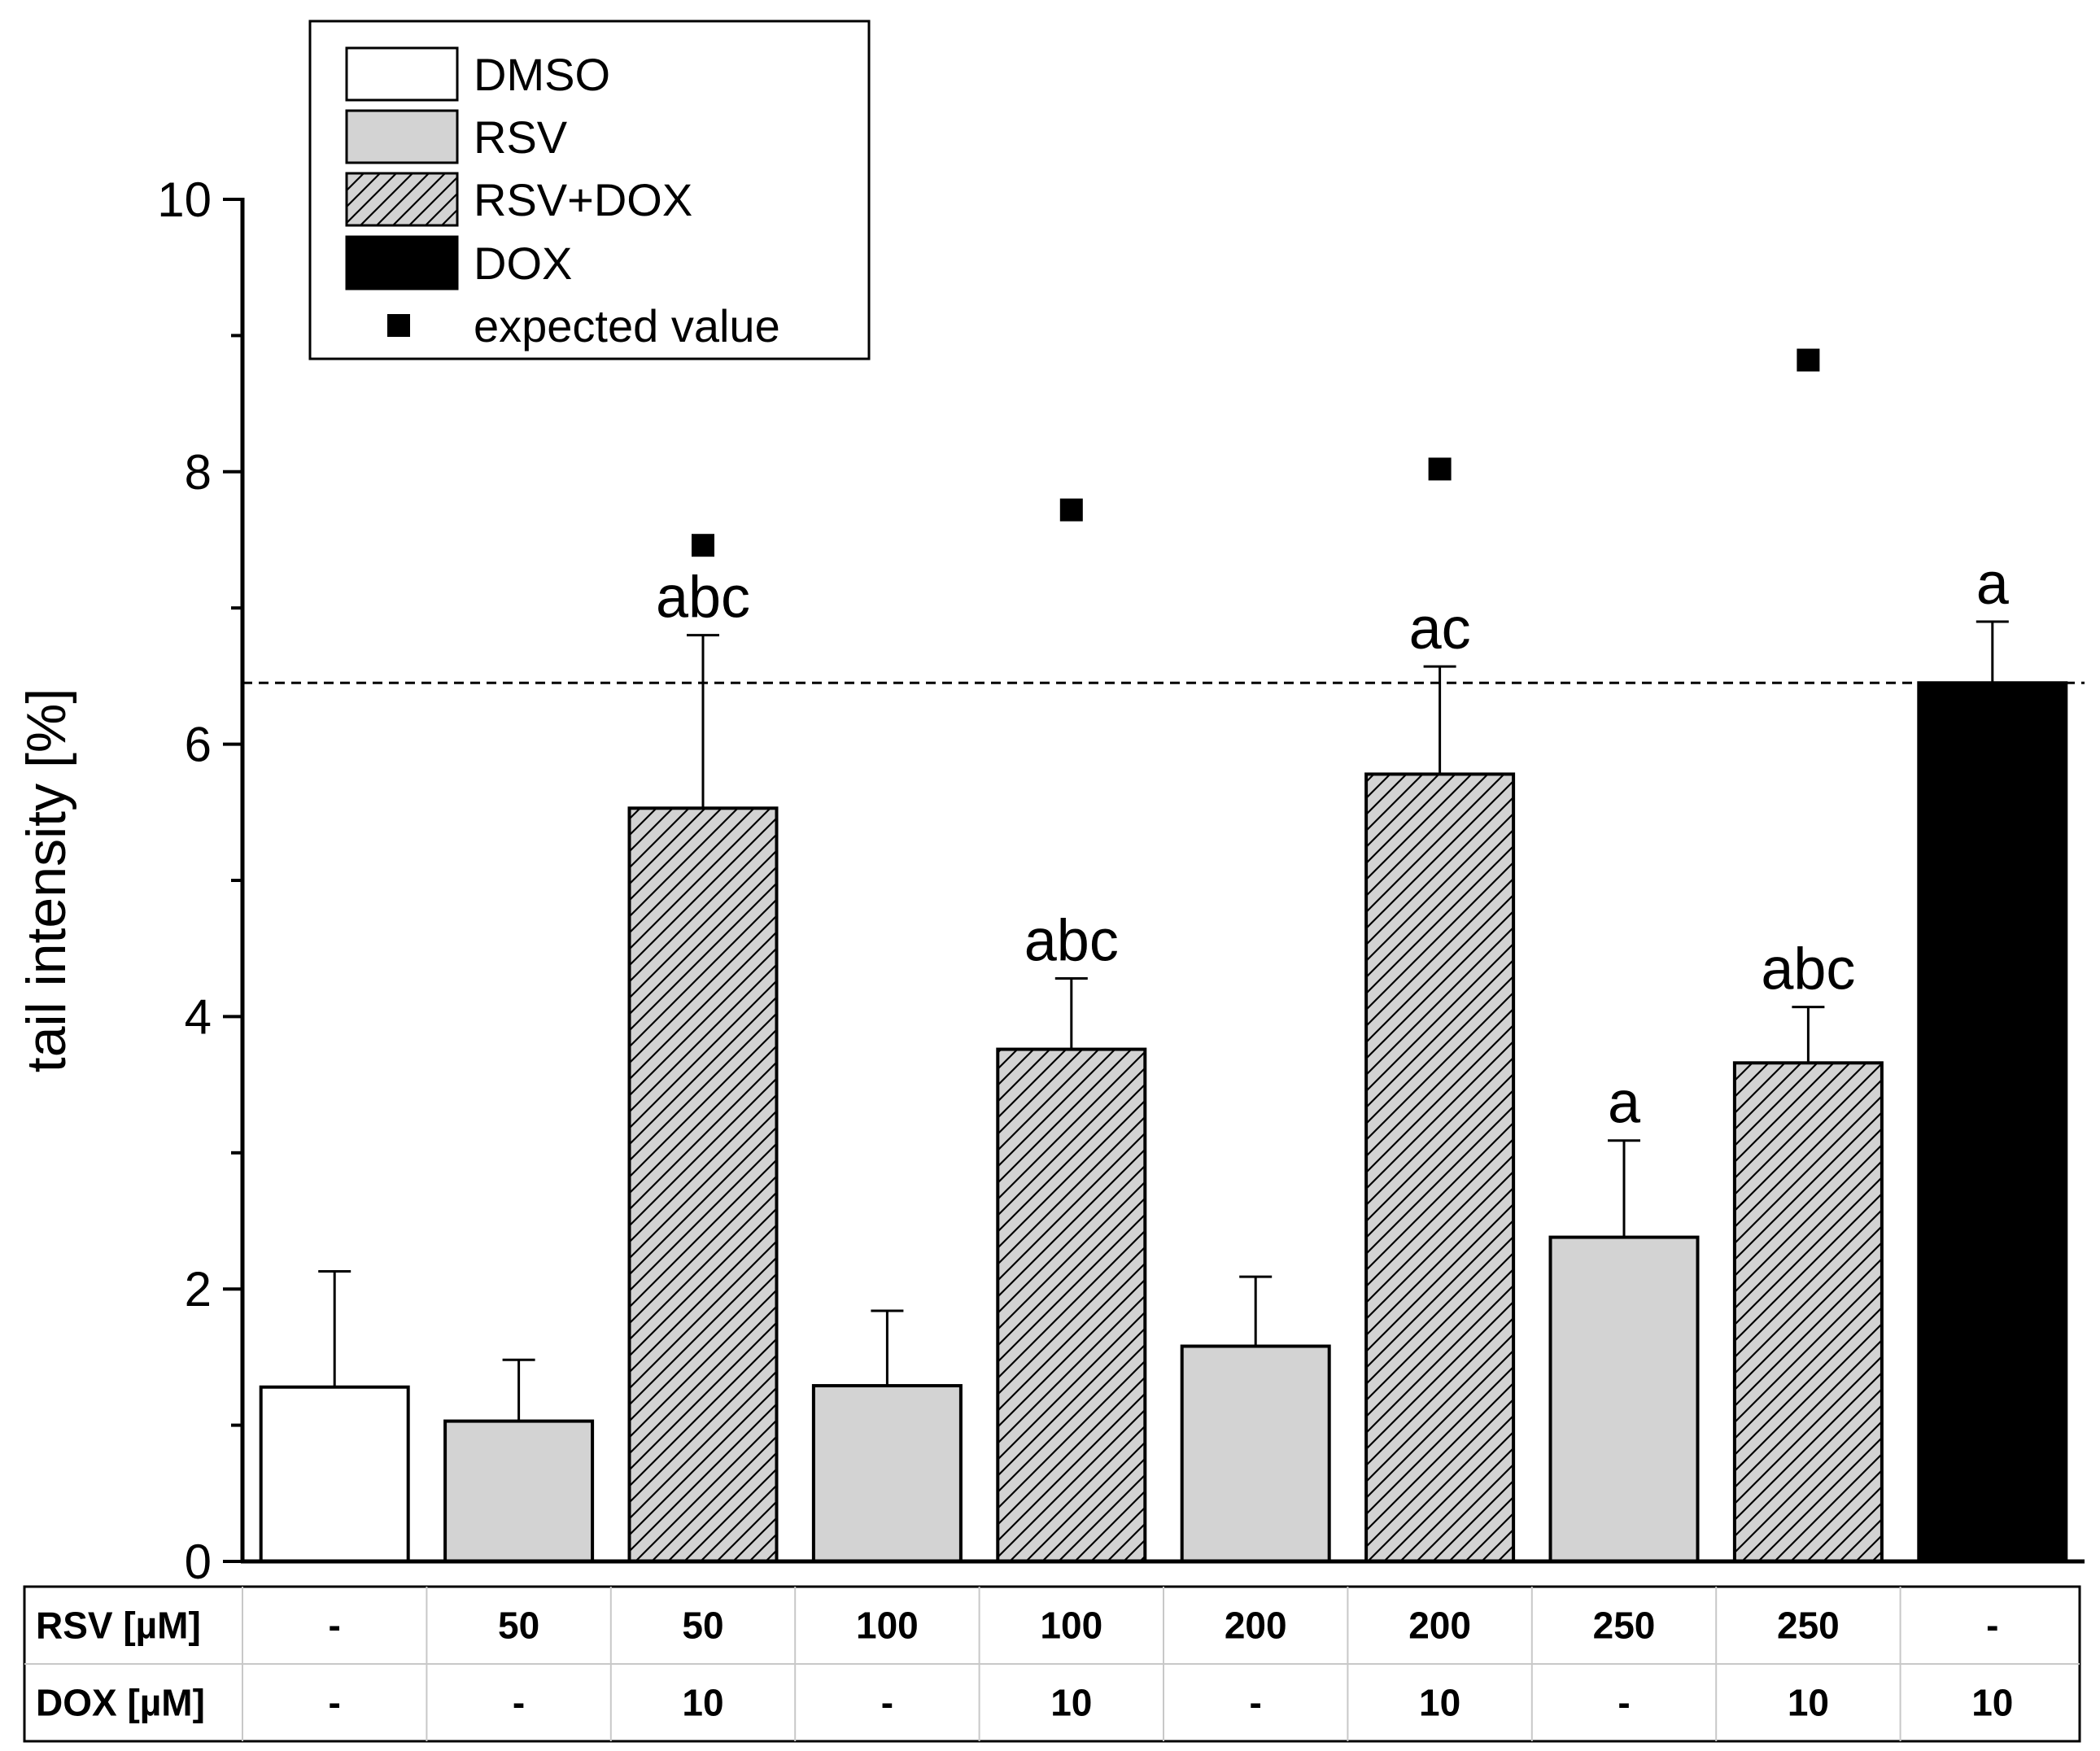  Describe the element at coordinates (398, 325) in the screenshot. I see `legend-swatch-marker` at that location.